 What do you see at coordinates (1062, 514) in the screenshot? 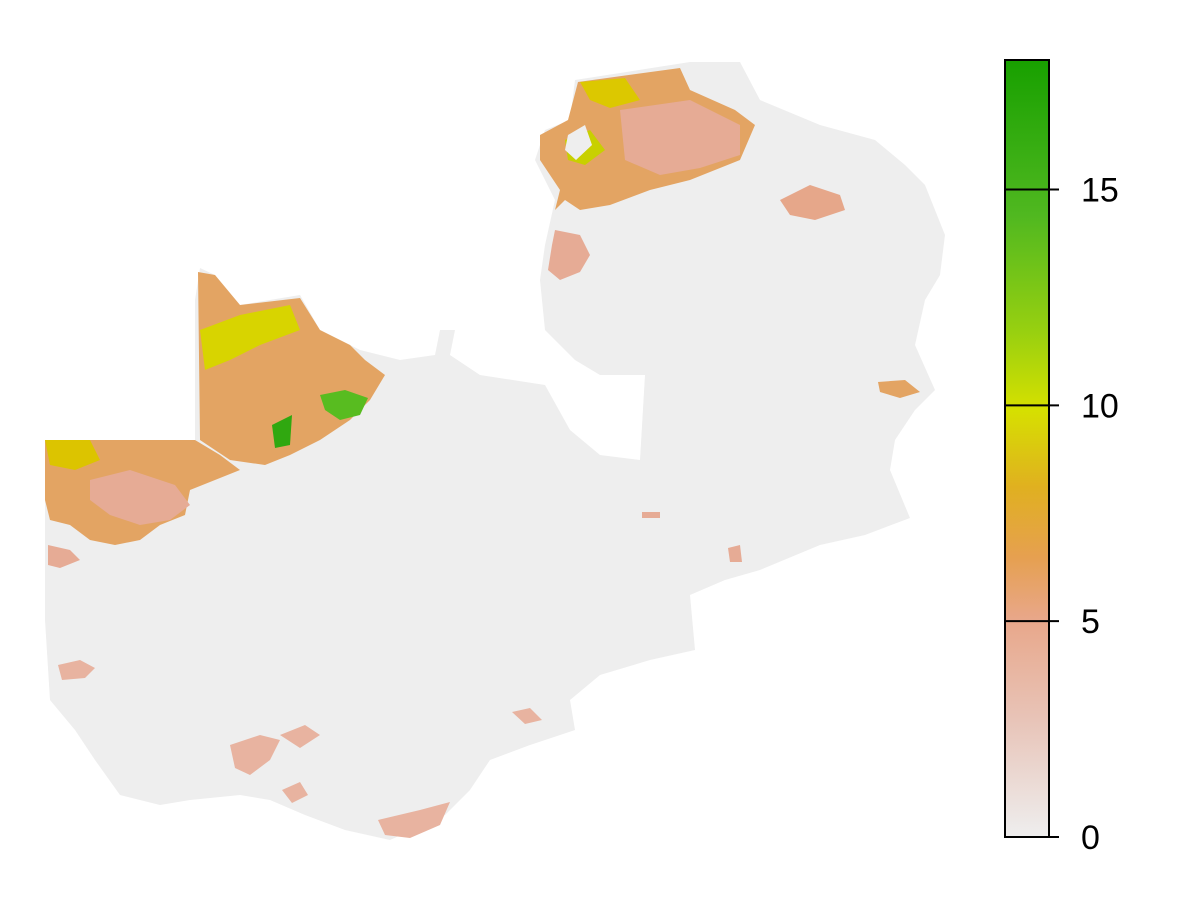
I see `legend-ticks: 0 5 10 15` at bounding box center [1062, 514].